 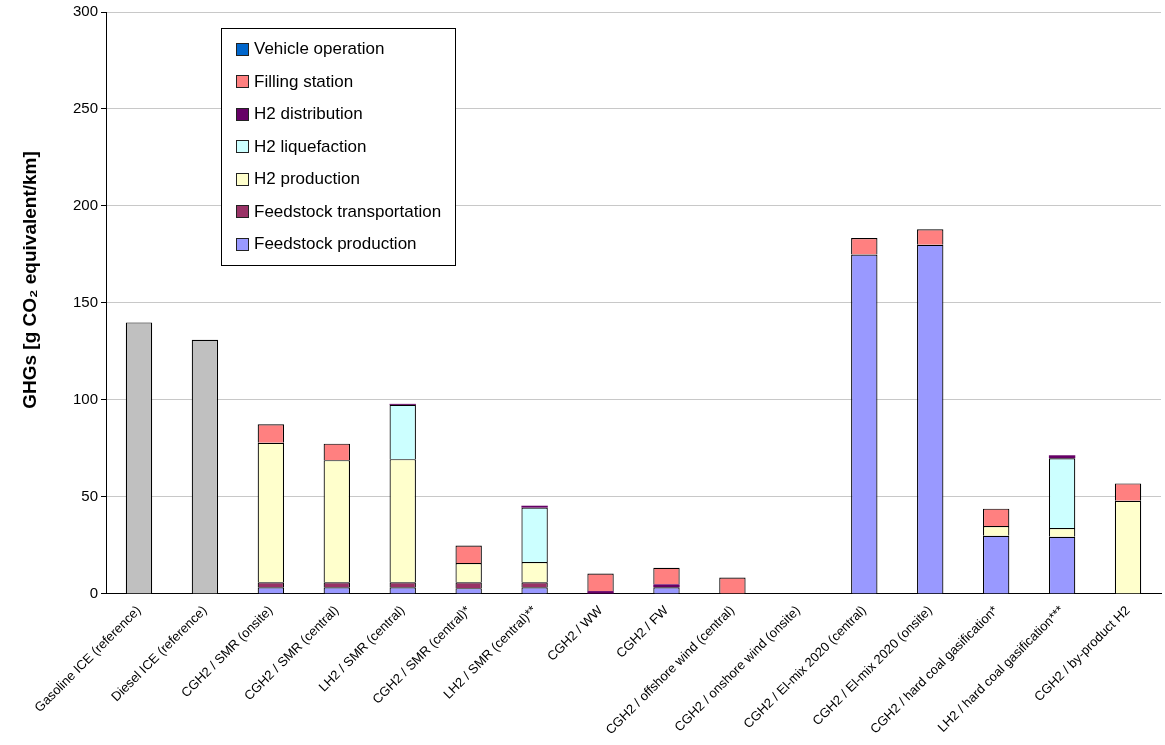 What do you see at coordinates (310, 146) in the screenshot?
I see `legend-label: H2 liquefaction` at bounding box center [310, 146].